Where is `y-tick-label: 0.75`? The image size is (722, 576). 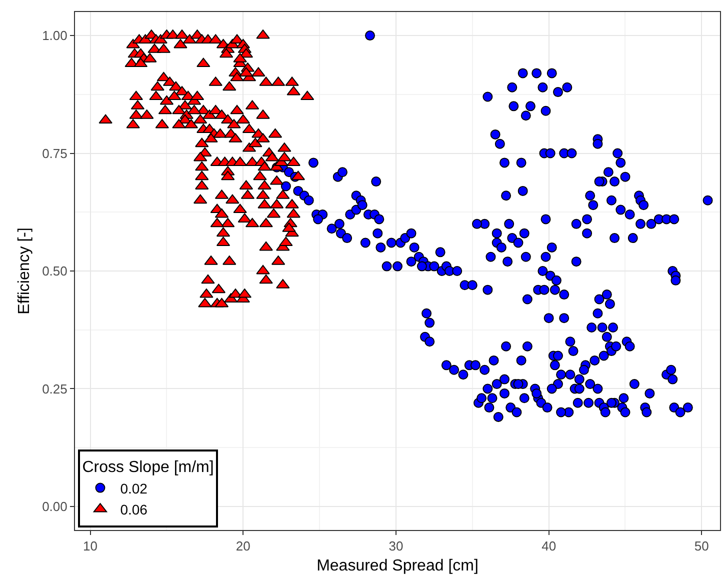
y-tick-label: 0.75 is located at coordinates (55, 153).